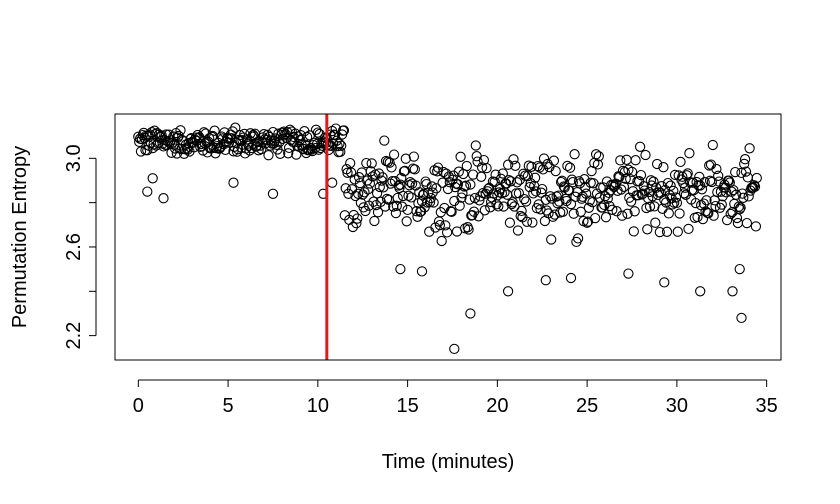  What do you see at coordinates (767, 406) in the screenshot?
I see `x-tick-label: 35` at bounding box center [767, 406].